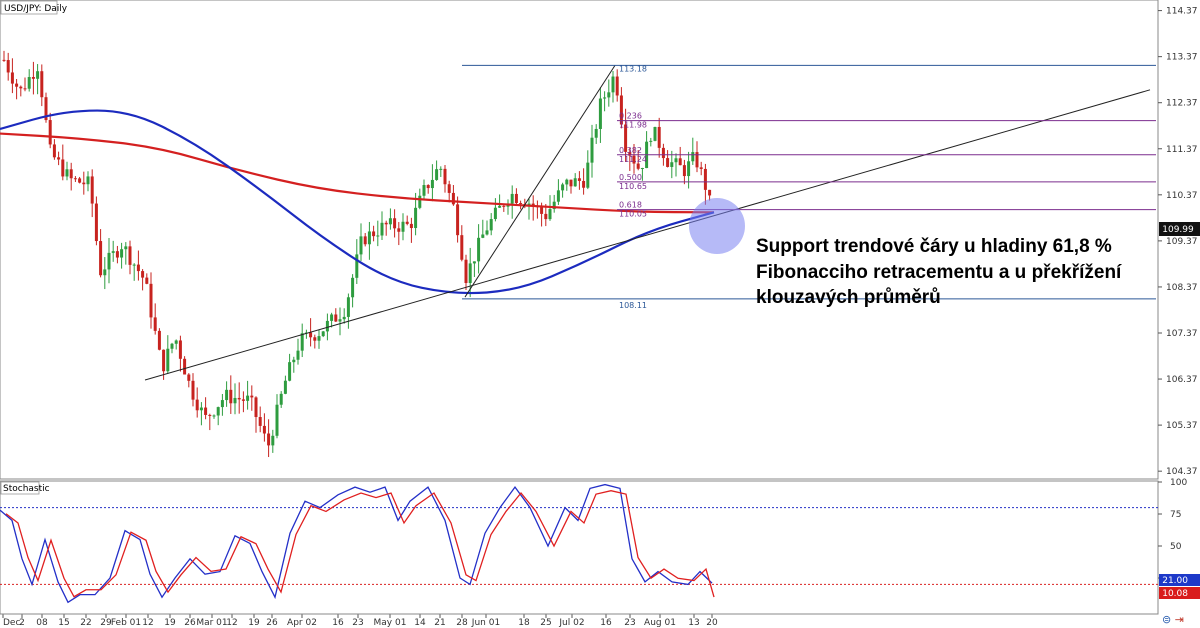 Image resolution: width=1200 pixels, height=628 pixels. What do you see at coordinates (1182, 242) in the screenshot?
I see `y-tick-label: 109.37` at bounding box center [1182, 242].